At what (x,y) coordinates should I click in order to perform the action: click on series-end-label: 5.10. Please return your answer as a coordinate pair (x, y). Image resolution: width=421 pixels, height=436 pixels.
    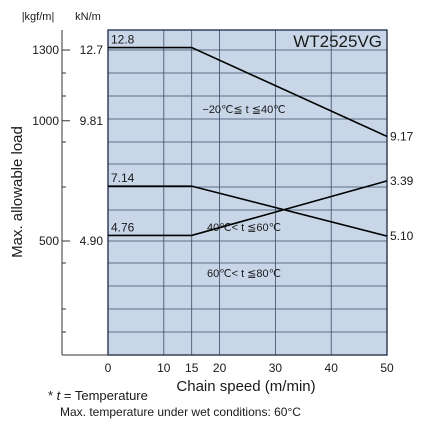
    Looking at the image, I should click on (402, 236).